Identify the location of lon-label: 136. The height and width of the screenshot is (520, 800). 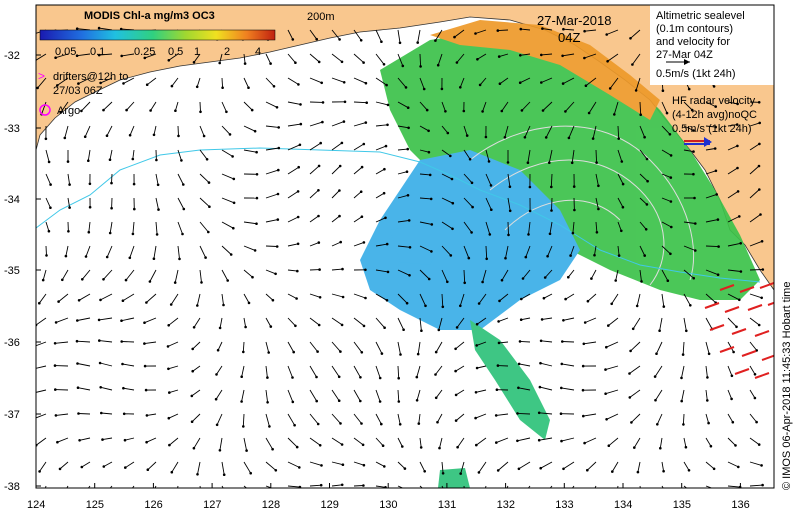
(740, 505).